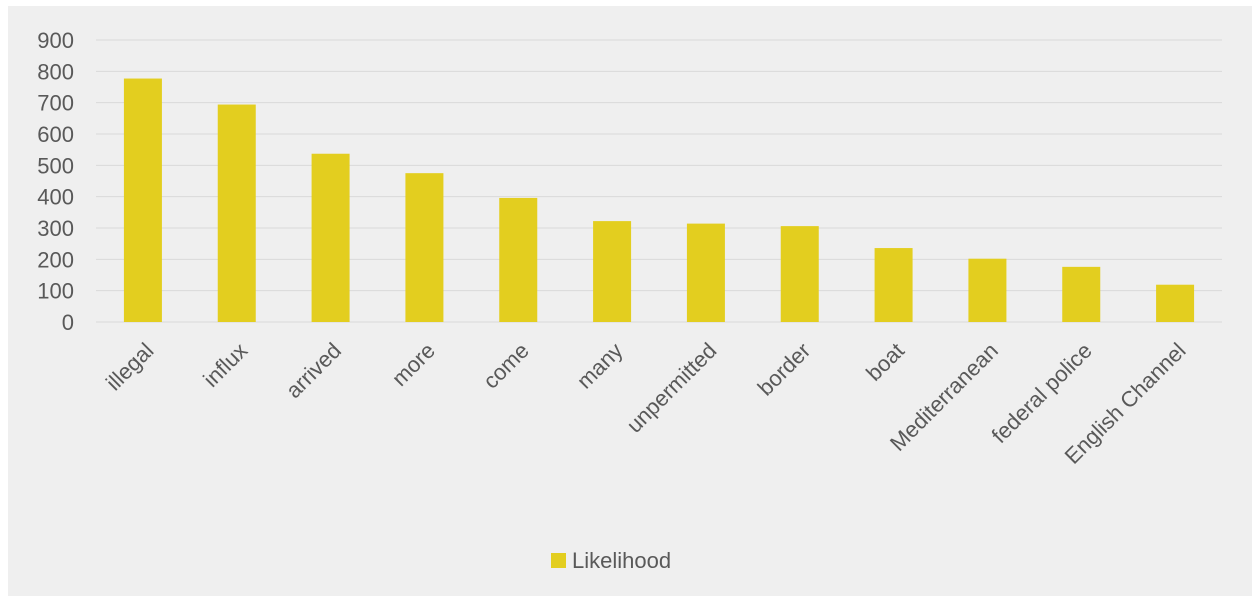 This screenshot has height=601, width=1260. Describe the element at coordinates (142, 200) in the screenshot. I see `bar-illegal` at that location.